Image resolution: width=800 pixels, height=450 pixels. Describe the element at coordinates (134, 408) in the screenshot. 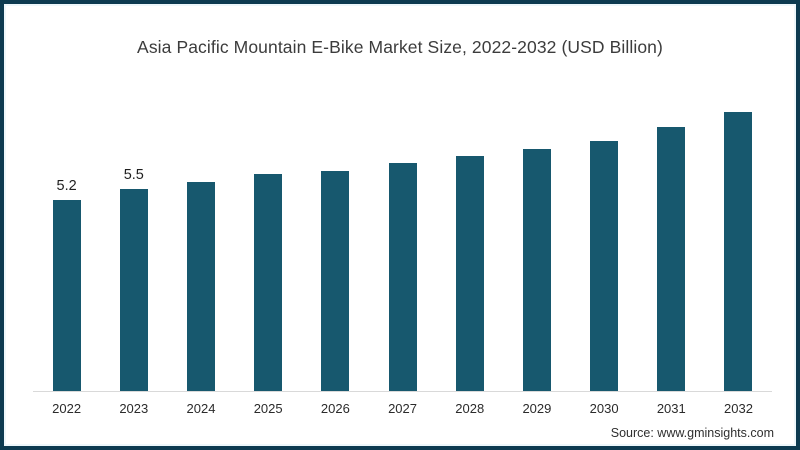

I see `x-tick-label-2023: 2023` at that location.